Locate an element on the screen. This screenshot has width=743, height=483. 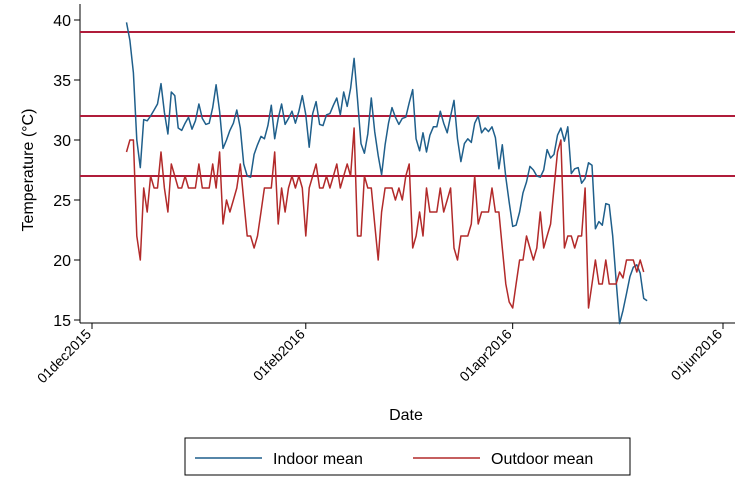
legend-label-indoor: Indoor mean is located at coordinates (318, 459).